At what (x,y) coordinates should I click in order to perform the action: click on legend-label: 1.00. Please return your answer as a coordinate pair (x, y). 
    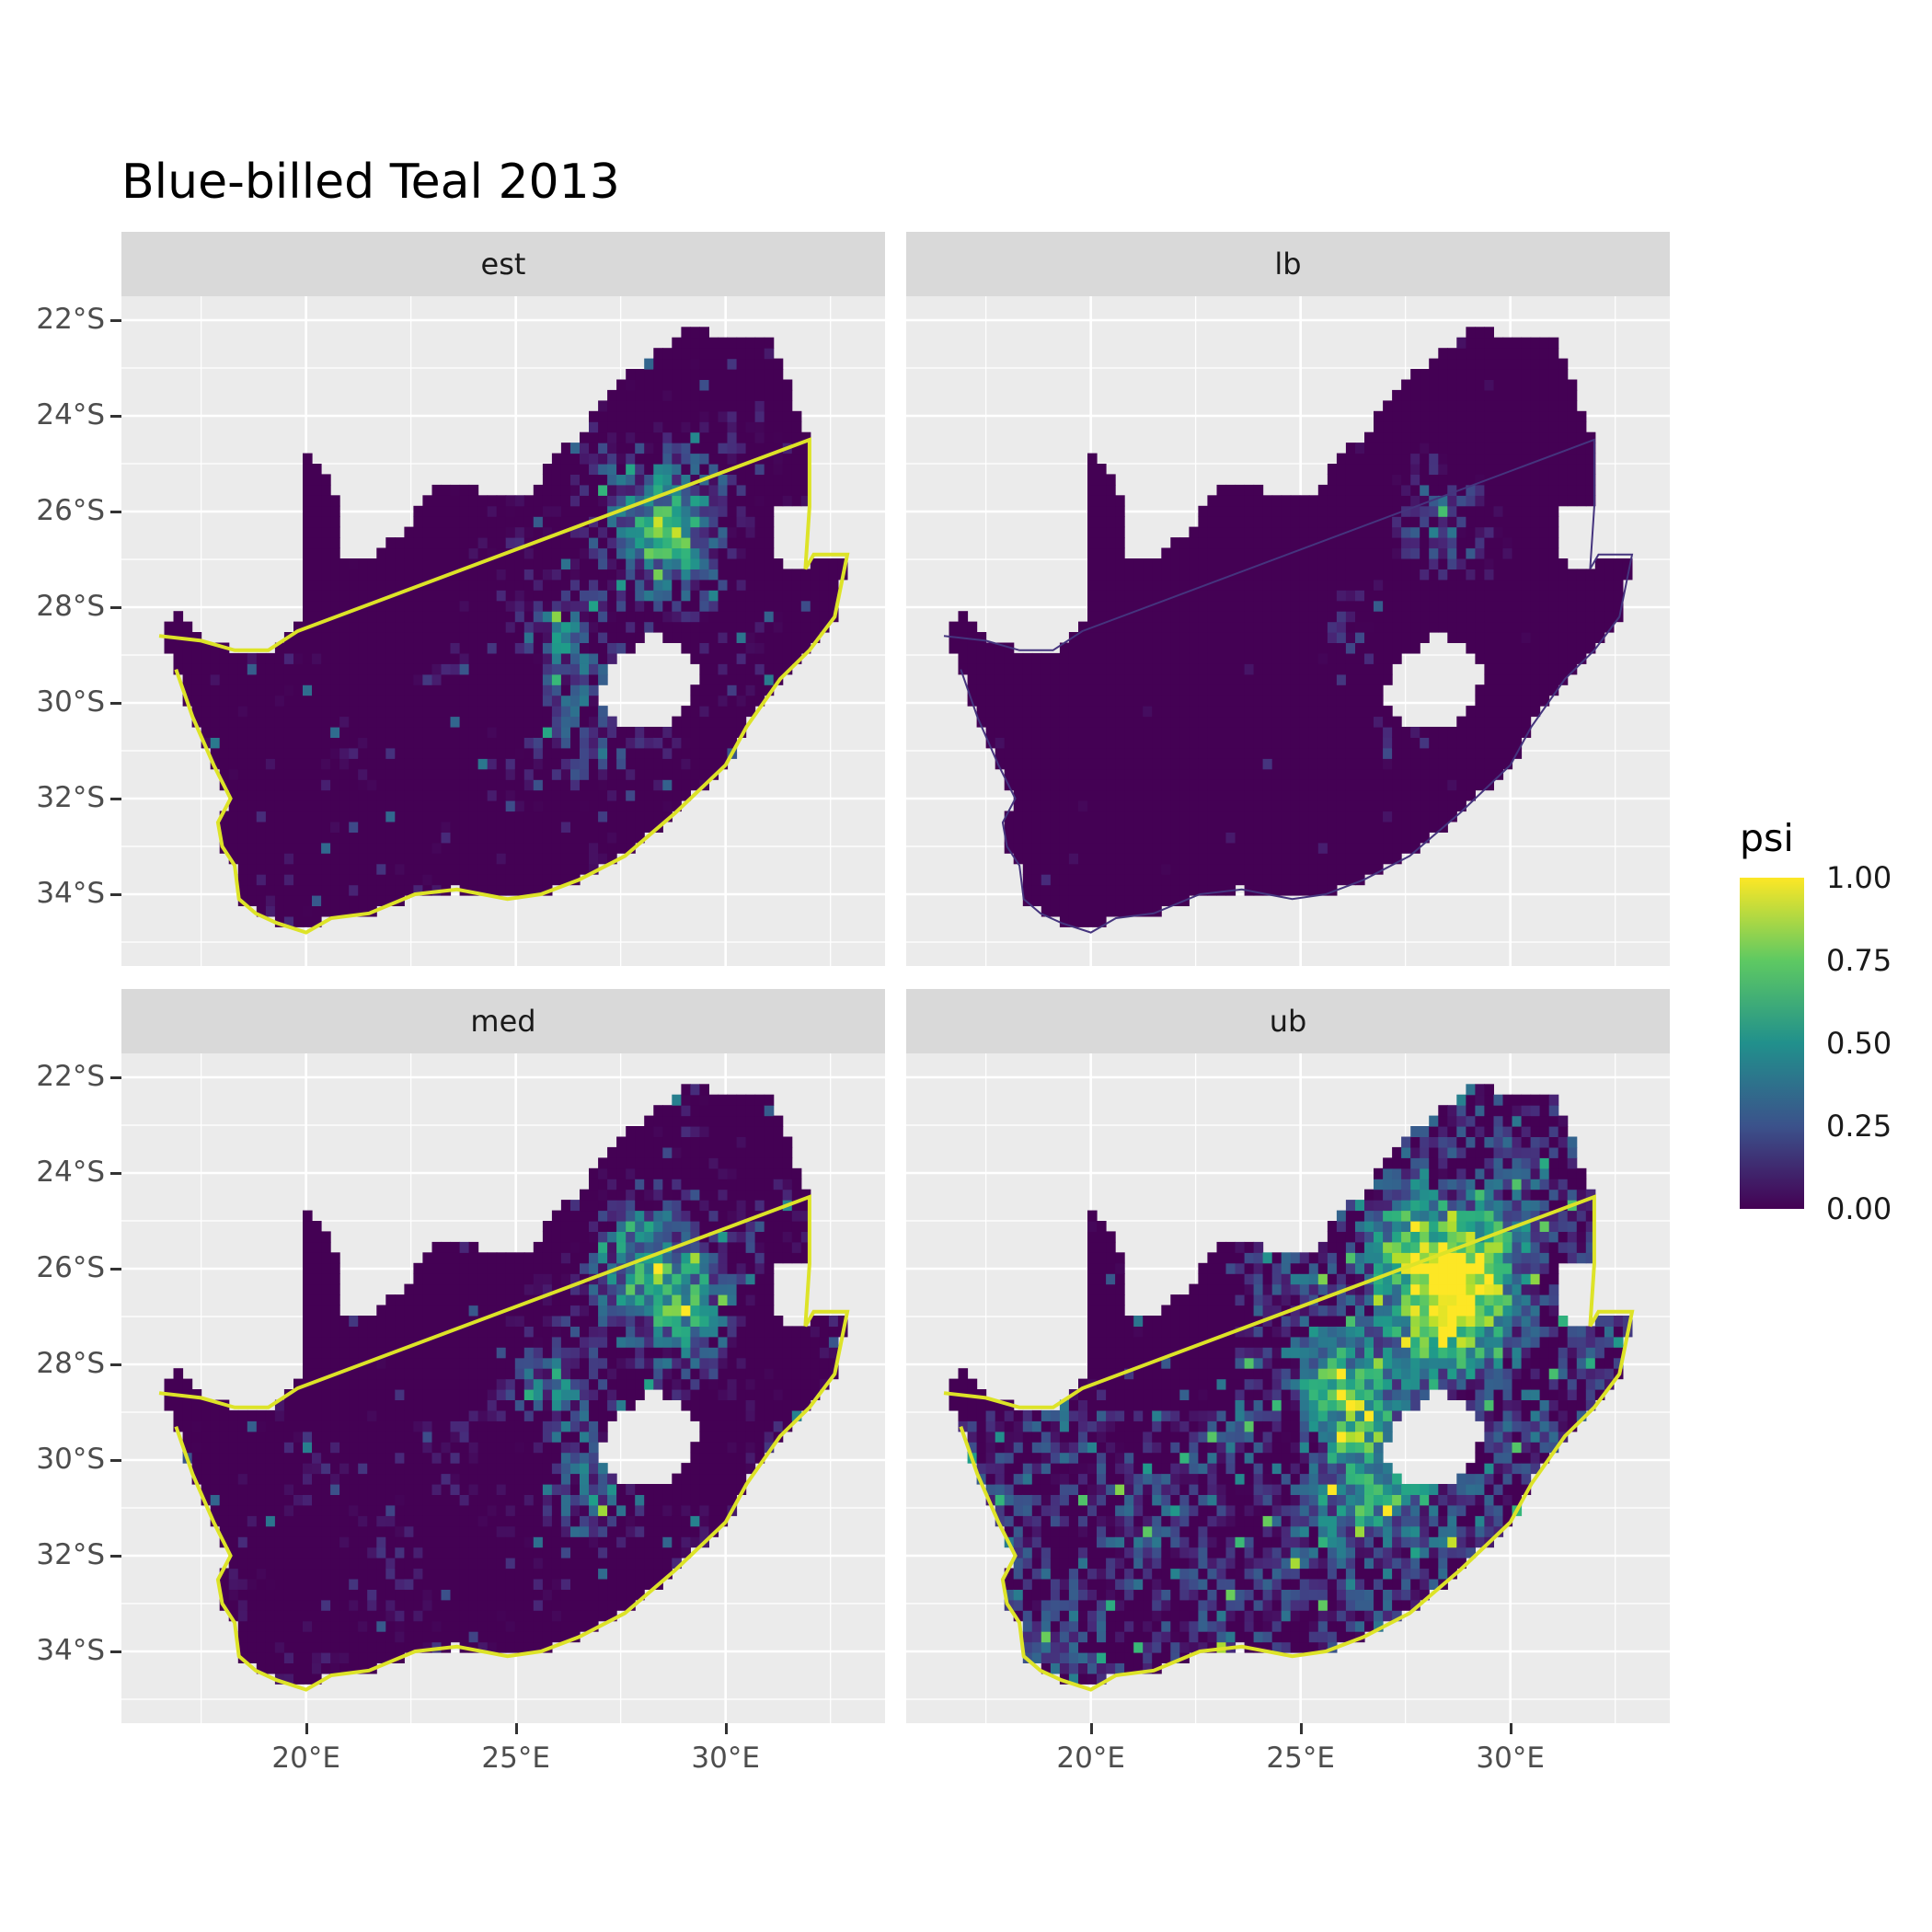
    Looking at the image, I should click on (1859, 877).